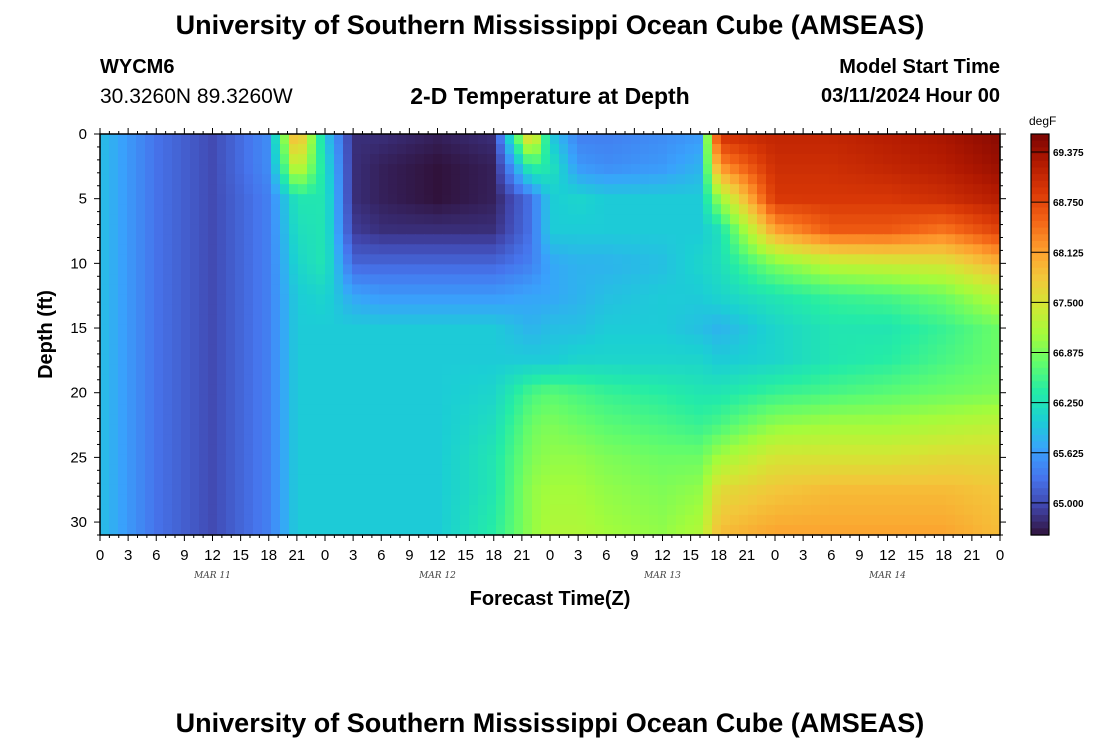 The height and width of the screenshot is (750, 1100). What do you see at coordinates (78, 263) in the screenshot?
I see `y-tick-label: 10` at bounding box center [78, 263].